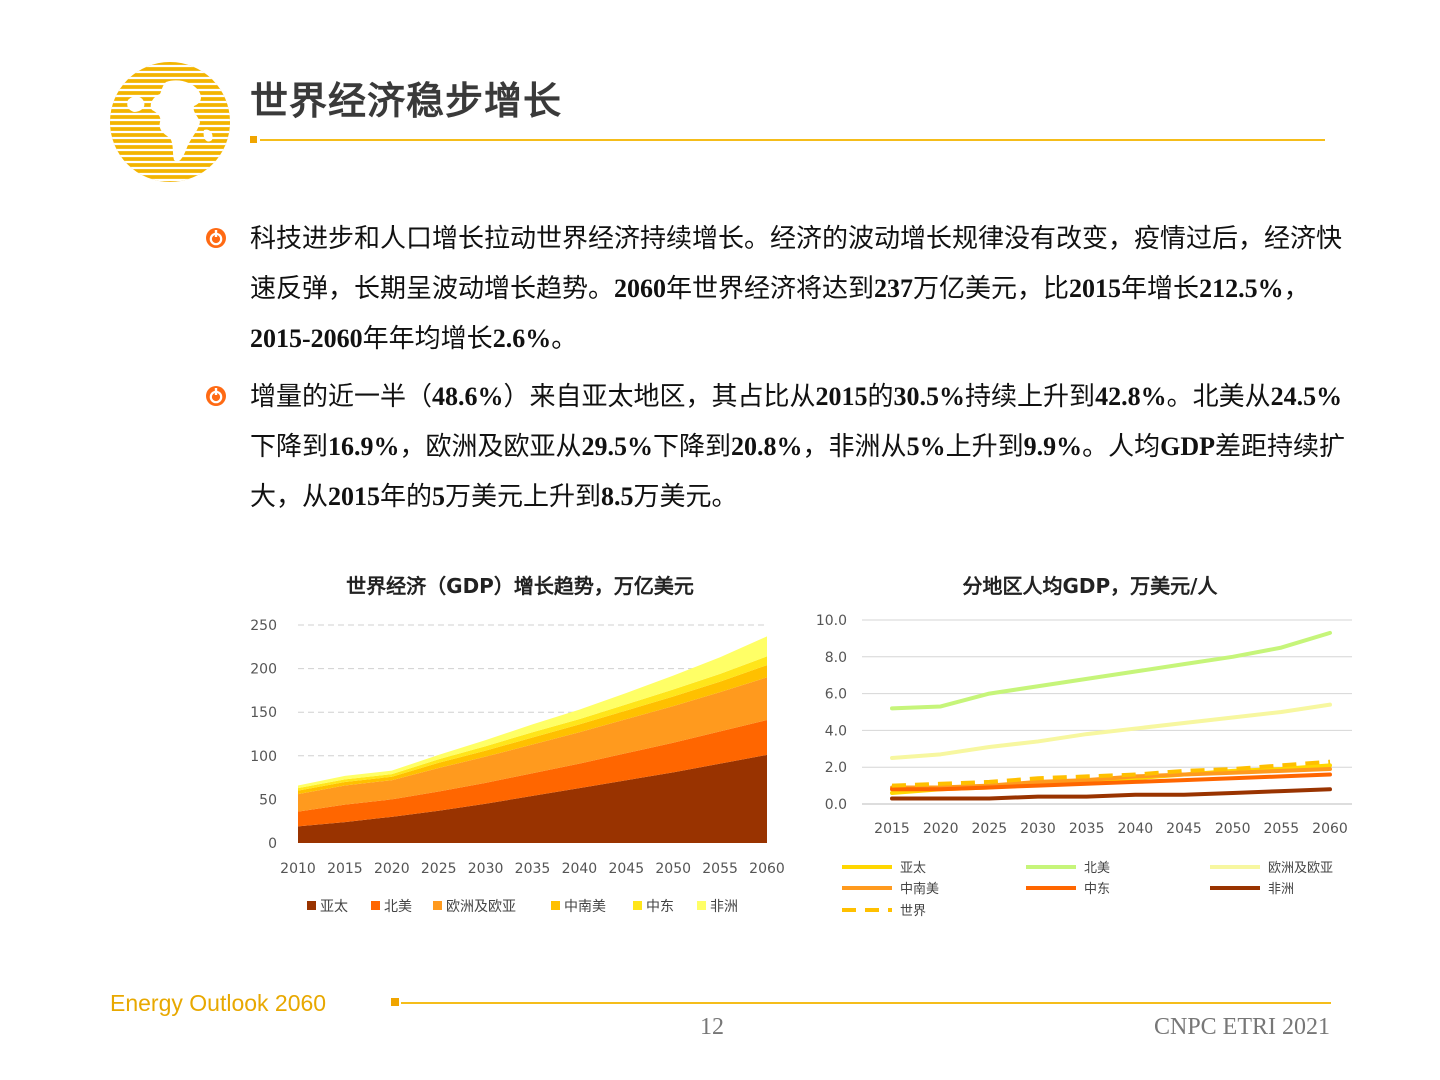 Image resolution: width=1440 pixels, height=1080 pixels. Describe the element at coordinates (770, 289) in the screenshot. I see `text-run: 年世界经济将达到` at that location.